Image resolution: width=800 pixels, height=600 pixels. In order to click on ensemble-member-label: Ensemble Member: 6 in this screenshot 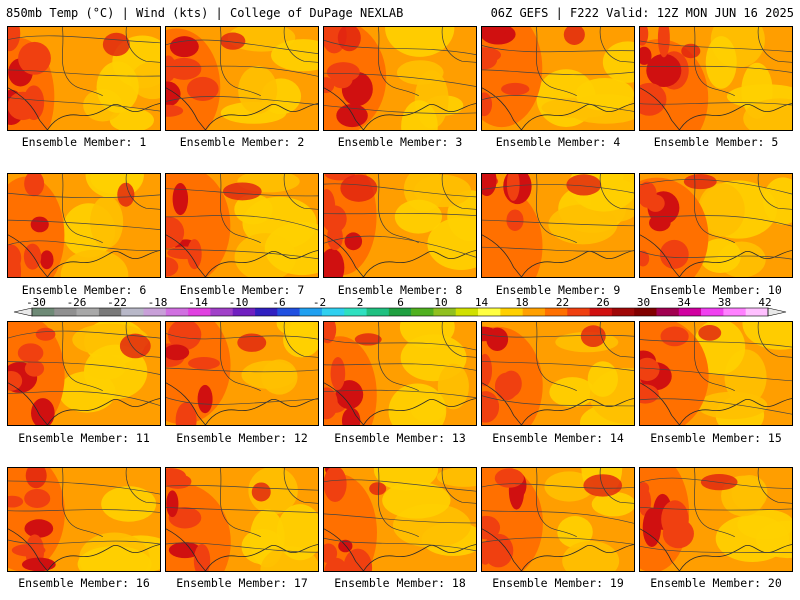, I will do `click(84, 290)`.